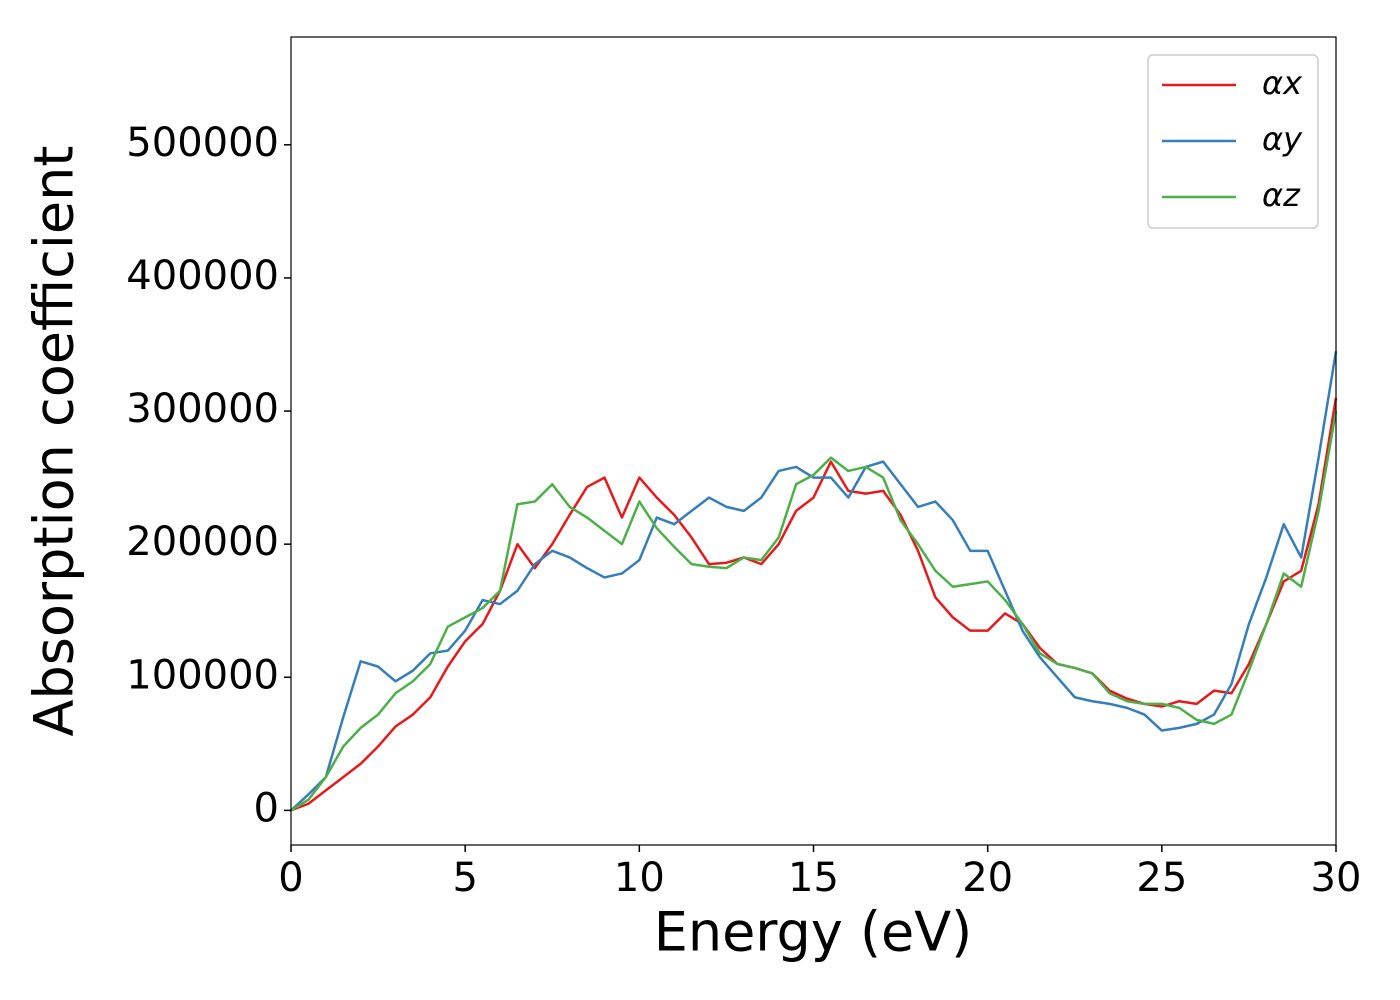 This screenshot has width=1400, height=1000. Describe the element at coordinates (987, 878) in the screenshot. I see `x-tick-label: 20` at that location.